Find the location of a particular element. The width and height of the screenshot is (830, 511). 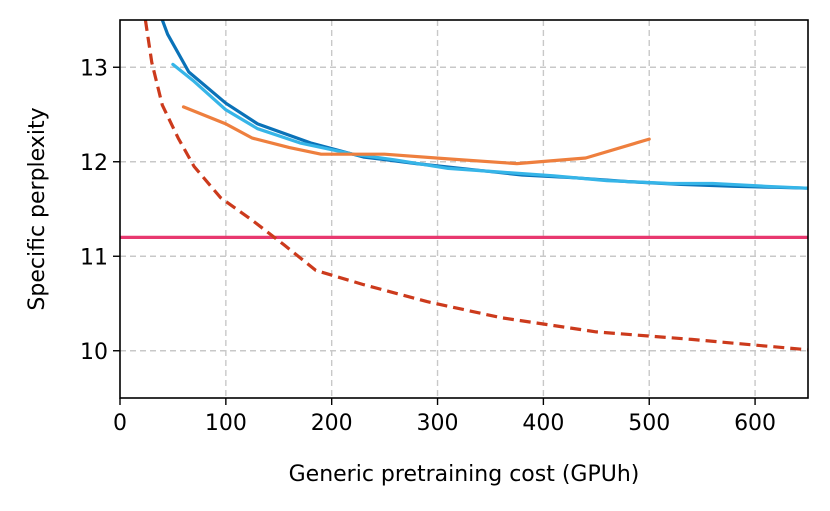

x-tick-label: 0 is located at coordinates (120, 423).